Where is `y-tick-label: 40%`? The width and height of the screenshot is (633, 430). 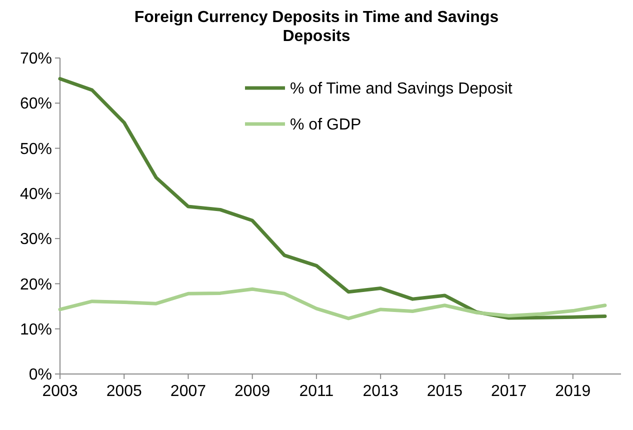
y-tick-label: 40% is located at coordinates (36, 195).